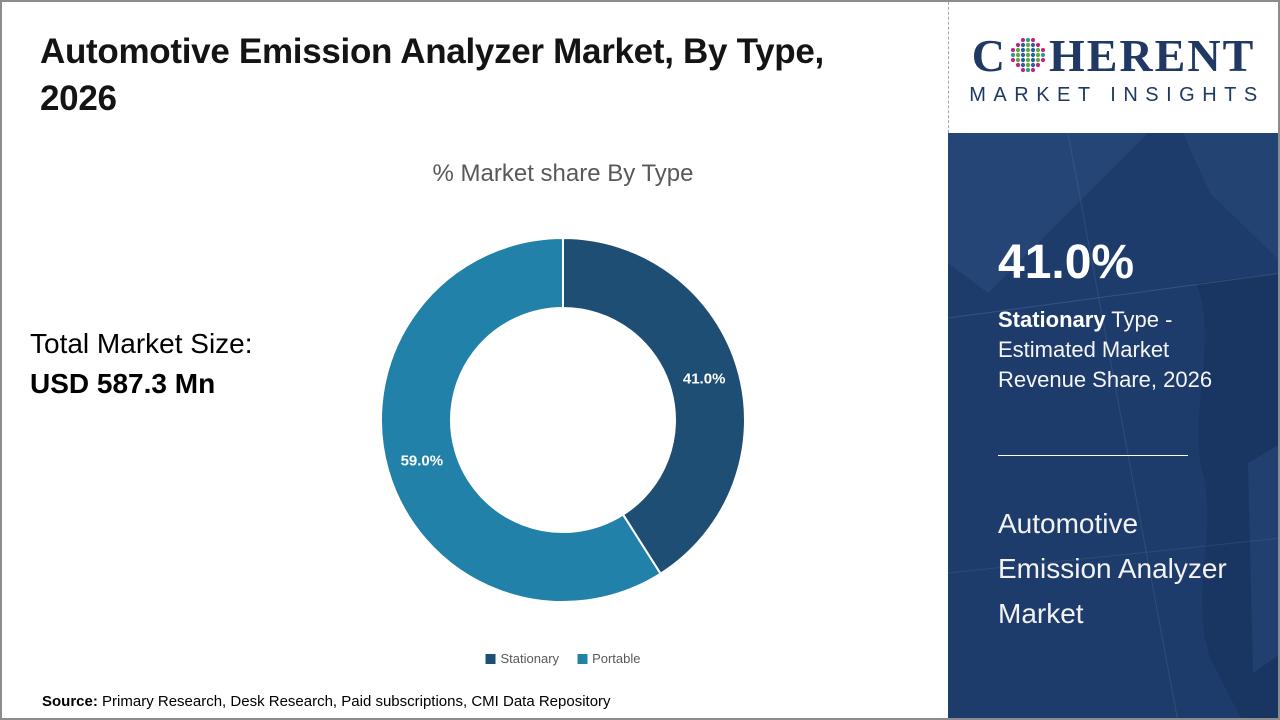 This screenshot has width=1280, height=720. I want to click on brand-wordmark: C HERENT, so click(1113, 55).